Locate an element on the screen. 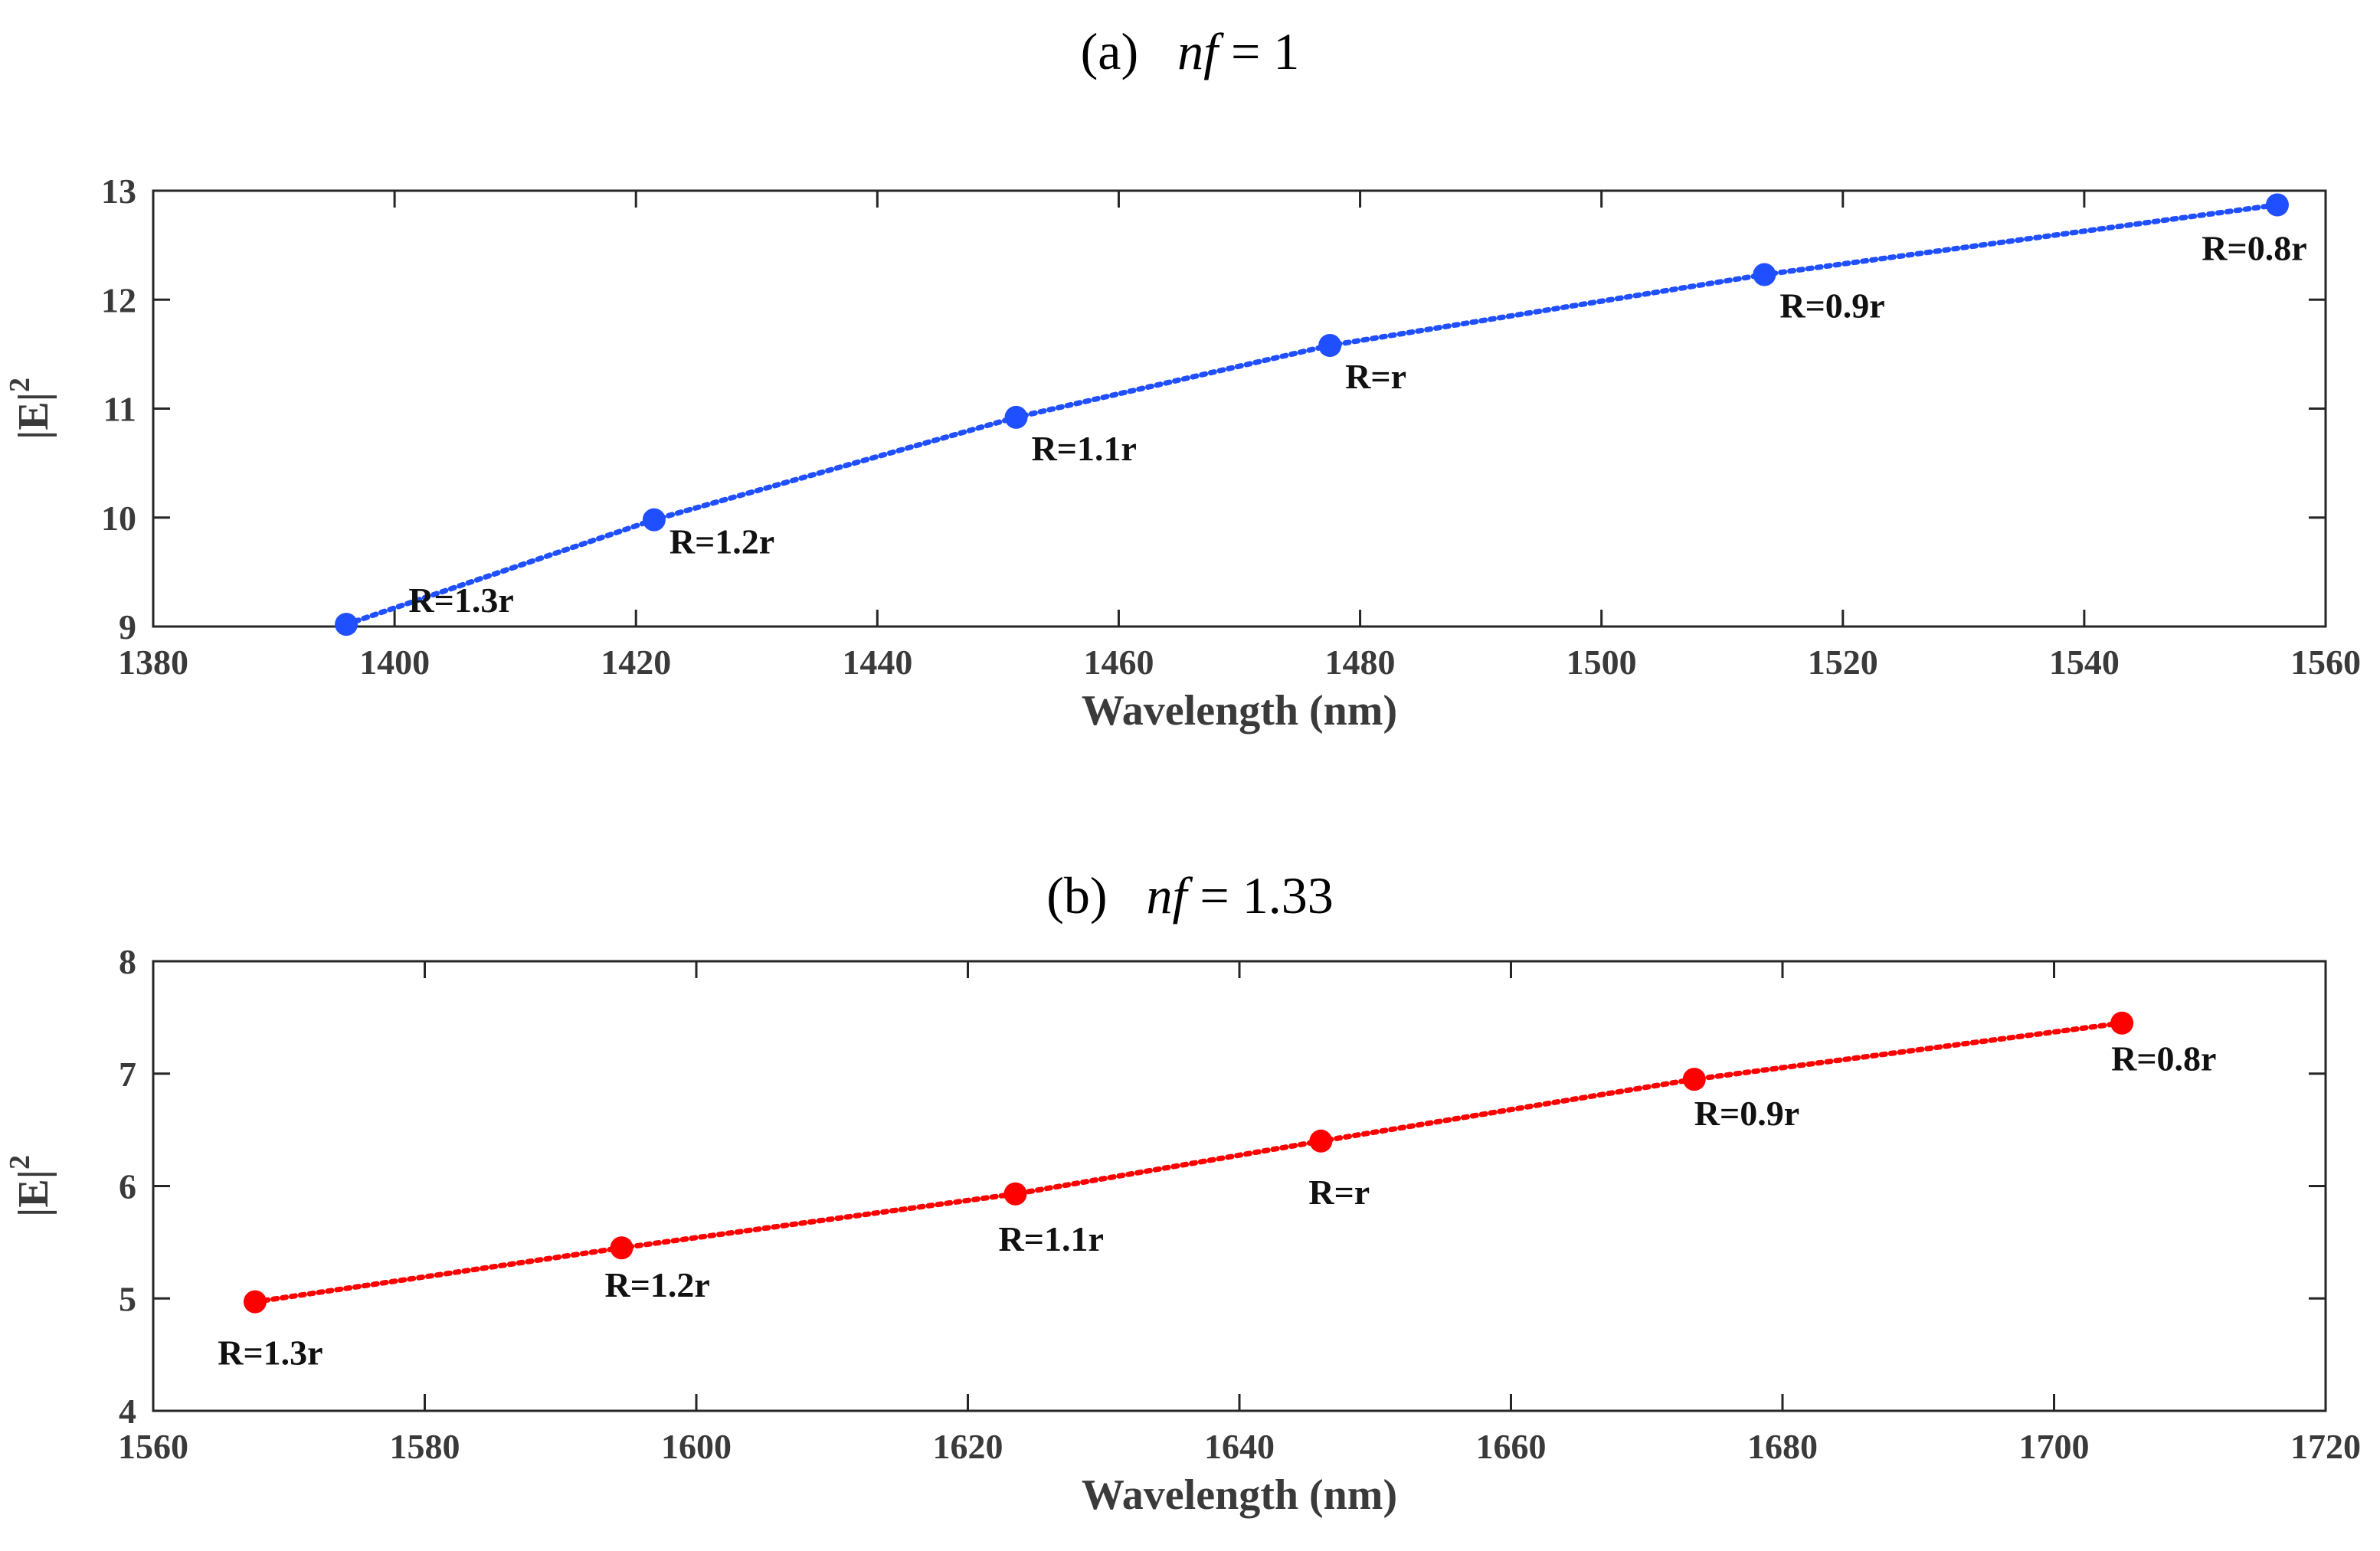 The height and width of the screenshot is (1551, 2380). chart-a-title-variable: nf is located at coordinates (1198, 51).